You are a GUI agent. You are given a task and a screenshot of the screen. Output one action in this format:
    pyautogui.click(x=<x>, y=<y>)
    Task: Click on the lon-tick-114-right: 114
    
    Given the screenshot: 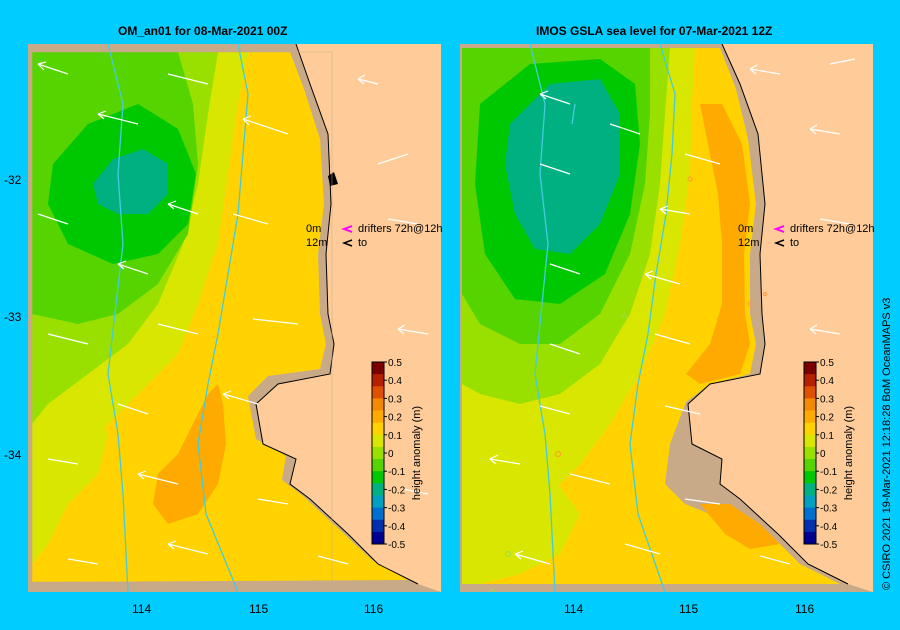 What is the action you would take?
    pyautogui.click(x=574, y=609)
    